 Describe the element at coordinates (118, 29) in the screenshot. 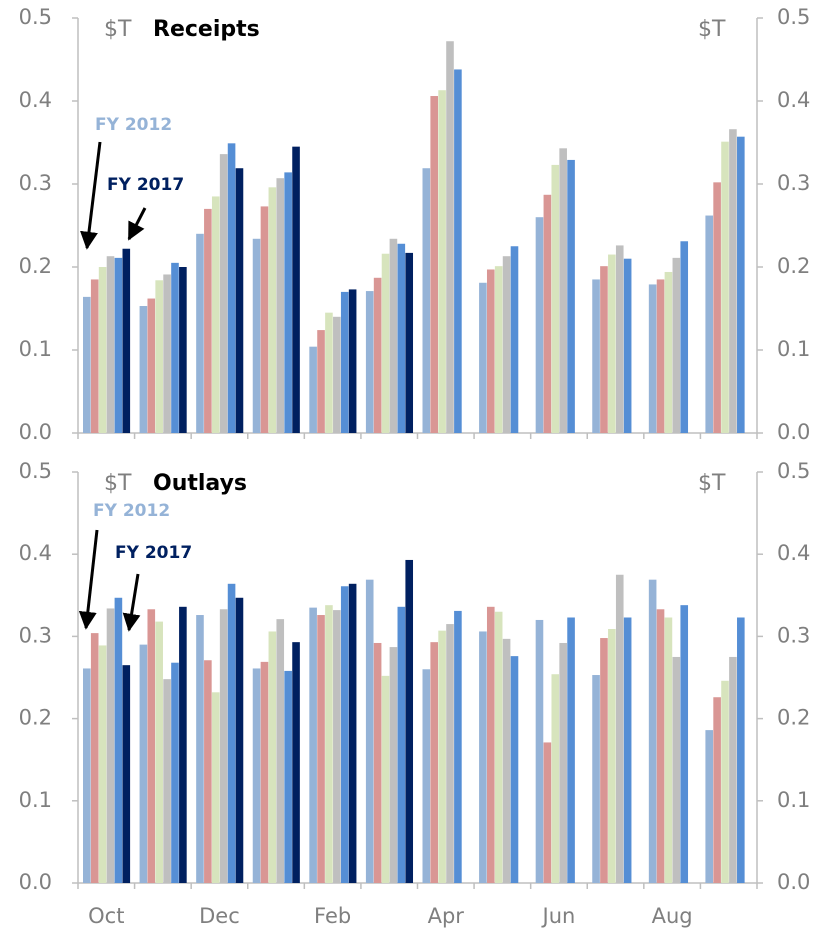

I see `y-unit-label: $T` at that location.